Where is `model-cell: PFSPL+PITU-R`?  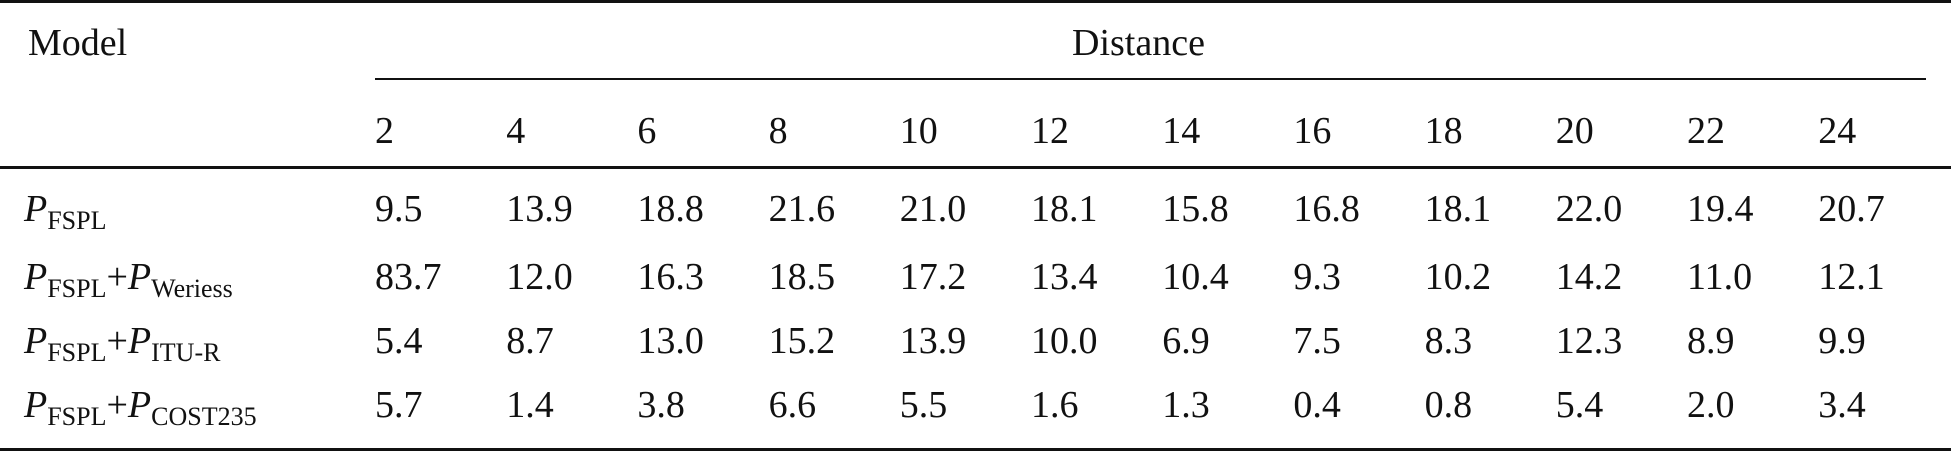
model-cell: PFSPL+PITU-R is located at coordinates (122, 343).